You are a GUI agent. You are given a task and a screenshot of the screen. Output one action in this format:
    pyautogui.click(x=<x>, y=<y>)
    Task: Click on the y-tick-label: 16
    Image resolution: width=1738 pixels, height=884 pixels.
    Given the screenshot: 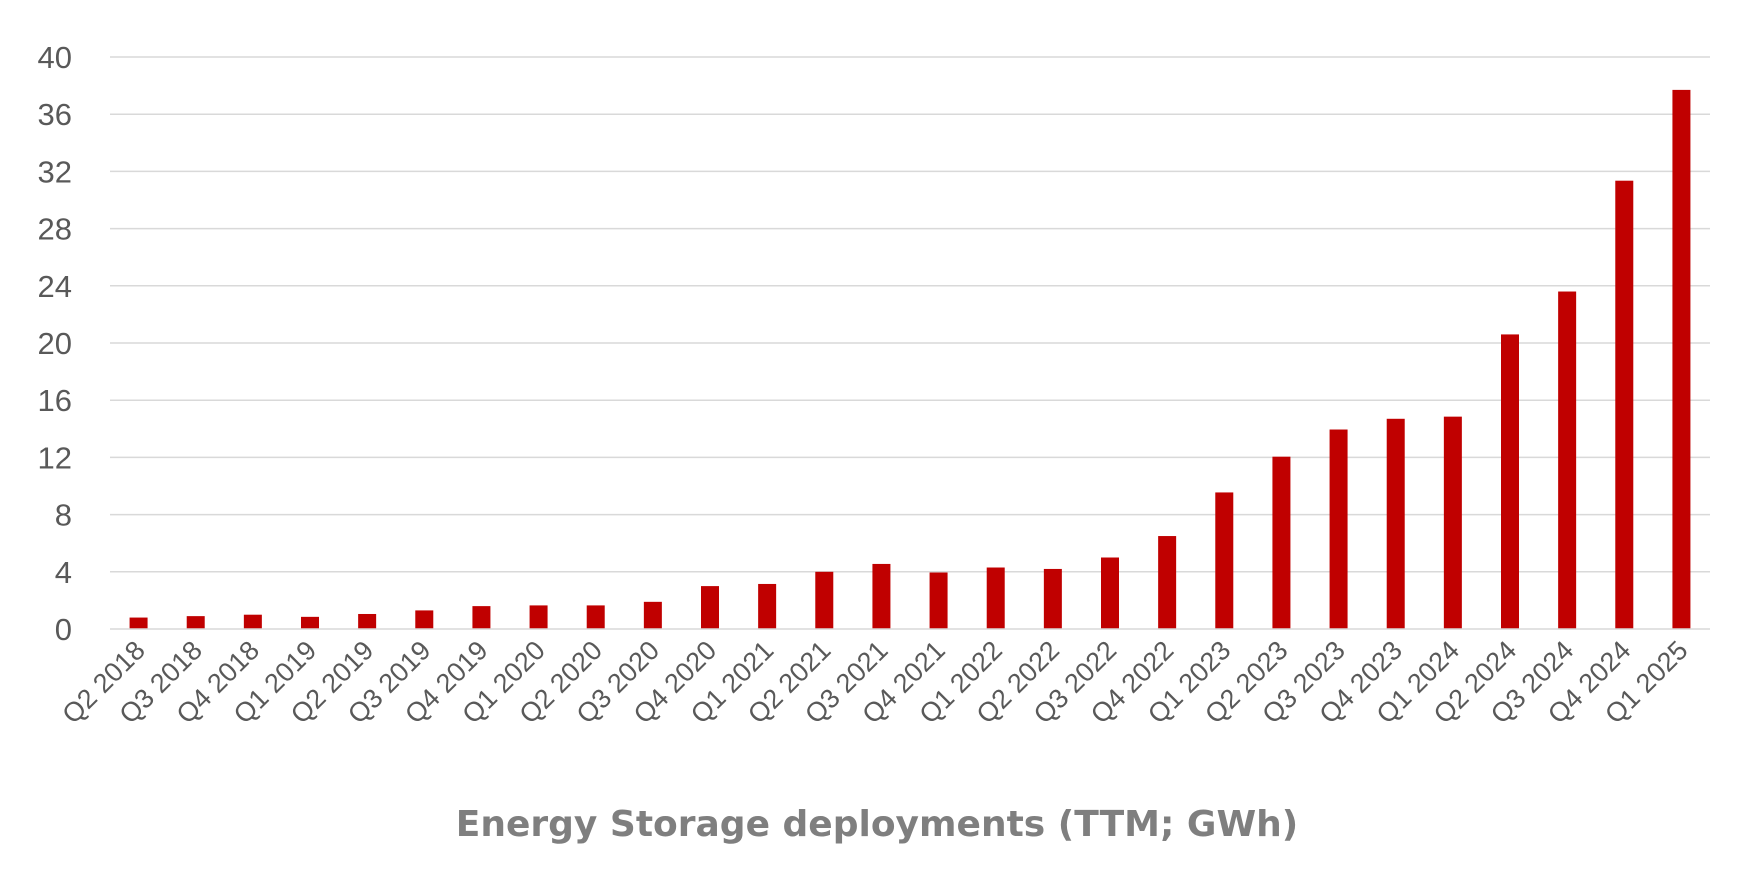 What is the action you would take?
    pyautogui.click(x=55, y=400)
    